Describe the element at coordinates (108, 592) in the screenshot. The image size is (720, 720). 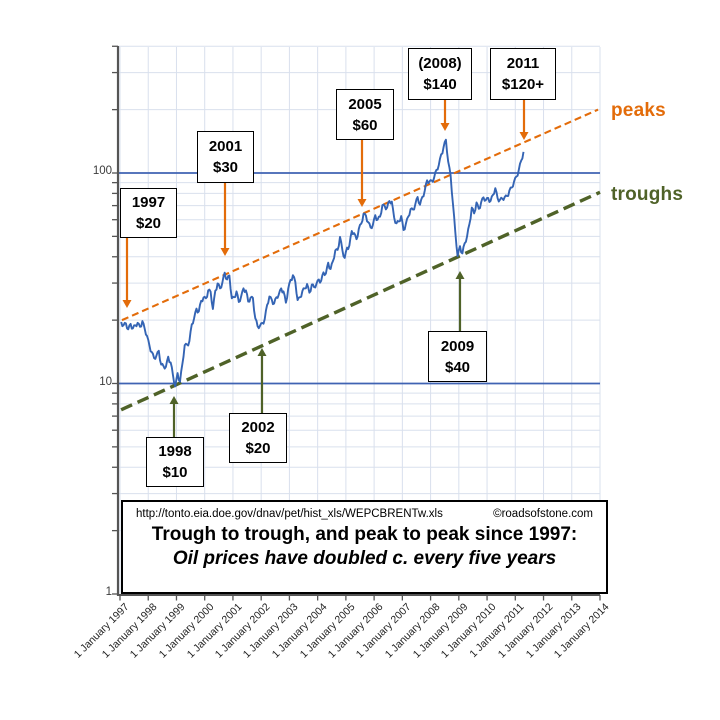
I see `y-axis-label-1: 1` at that location.